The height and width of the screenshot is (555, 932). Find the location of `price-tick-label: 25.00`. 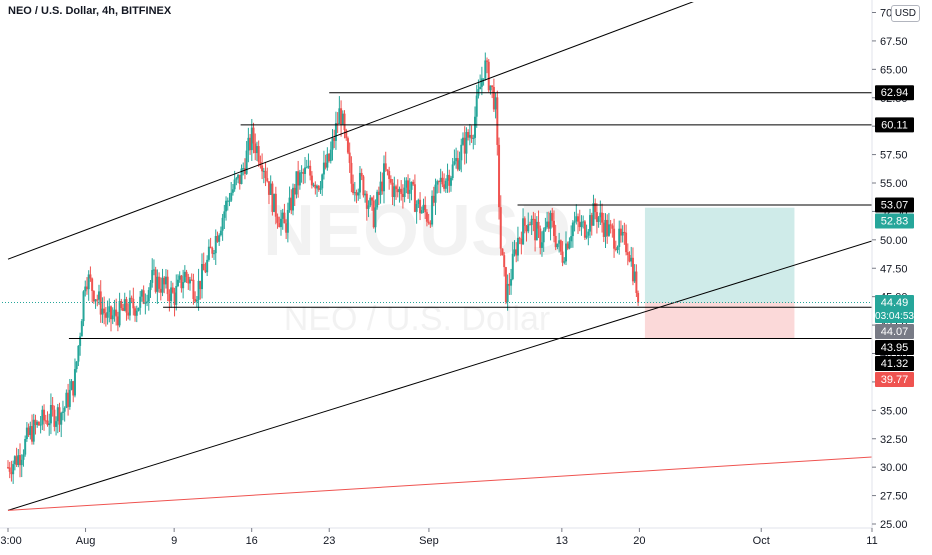

price-tick-label: 25.00 is located at coordinates (894, 525).